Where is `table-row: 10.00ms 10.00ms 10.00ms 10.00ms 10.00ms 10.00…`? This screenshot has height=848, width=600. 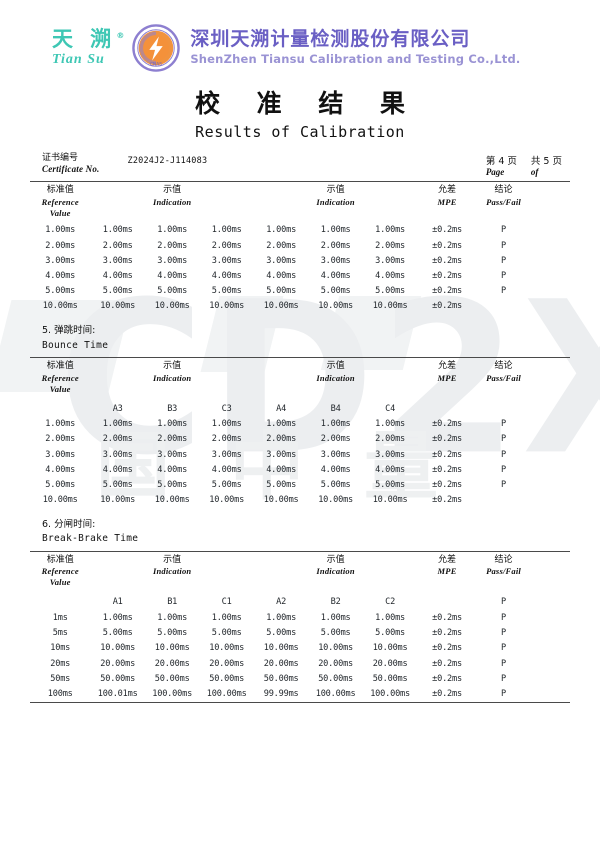 table-row: 10.00ms 10.00ms 10.00ms 10.00ms 10.00ms 10.00… is located at coordinates (300, 307).